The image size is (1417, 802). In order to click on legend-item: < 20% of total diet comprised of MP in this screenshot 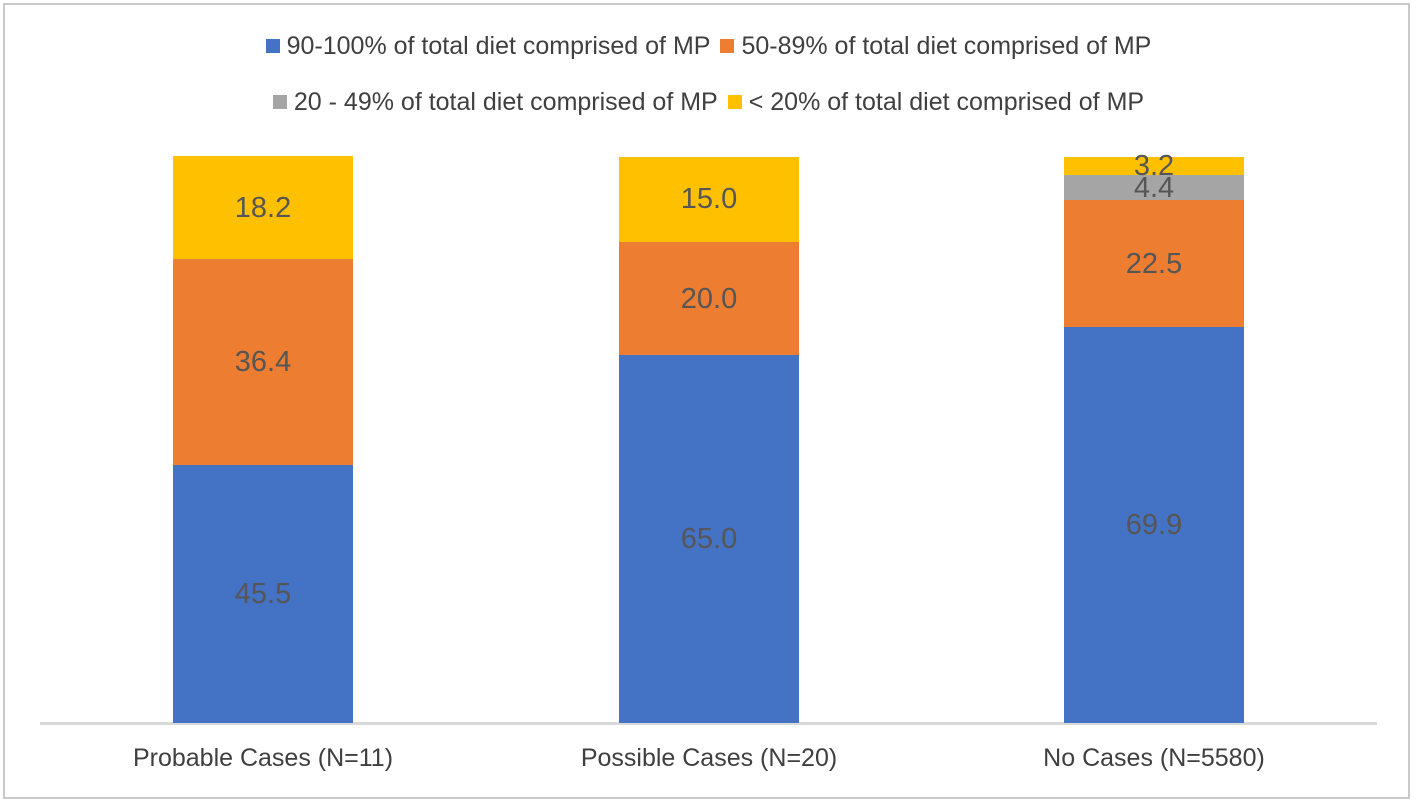, I will do `click(936, 102)`.